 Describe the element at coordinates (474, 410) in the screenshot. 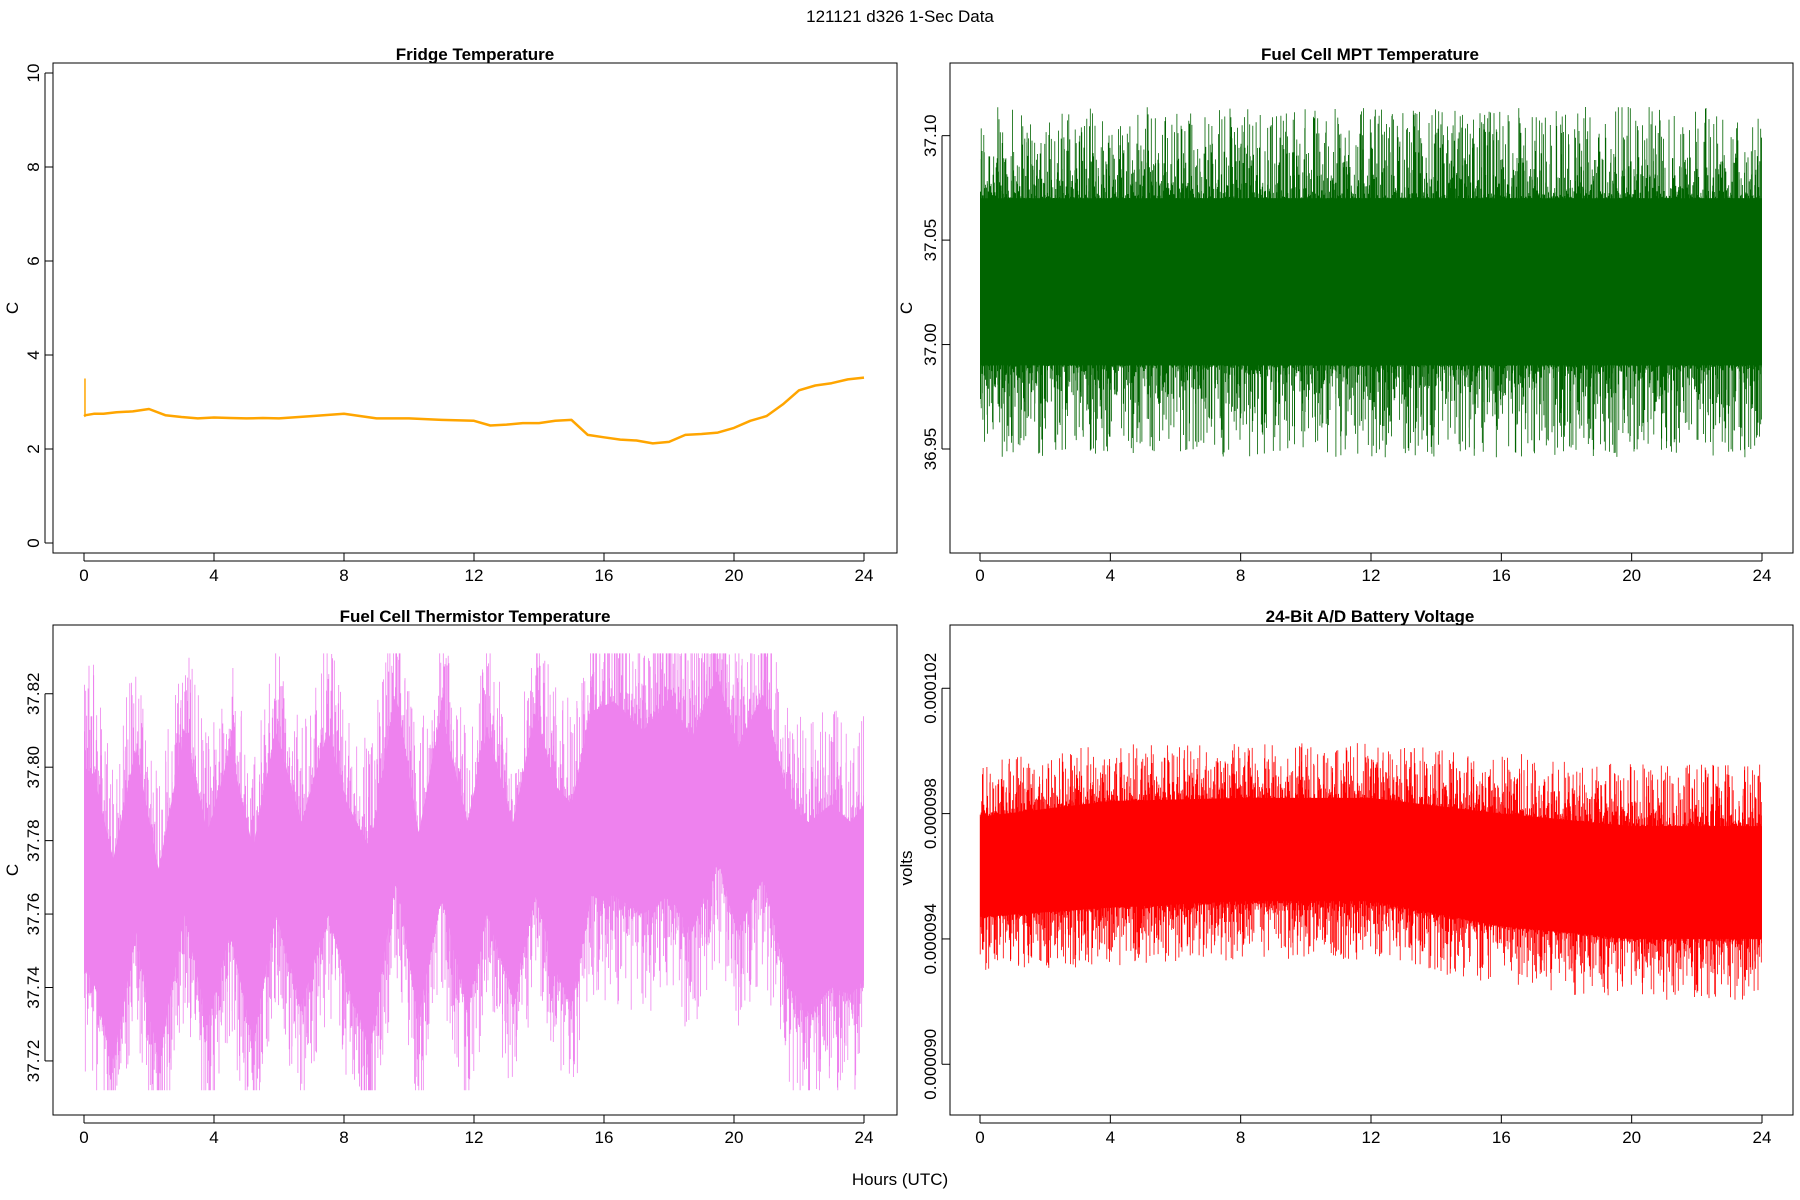

I see `fridge-temperature-series-line` at that location.